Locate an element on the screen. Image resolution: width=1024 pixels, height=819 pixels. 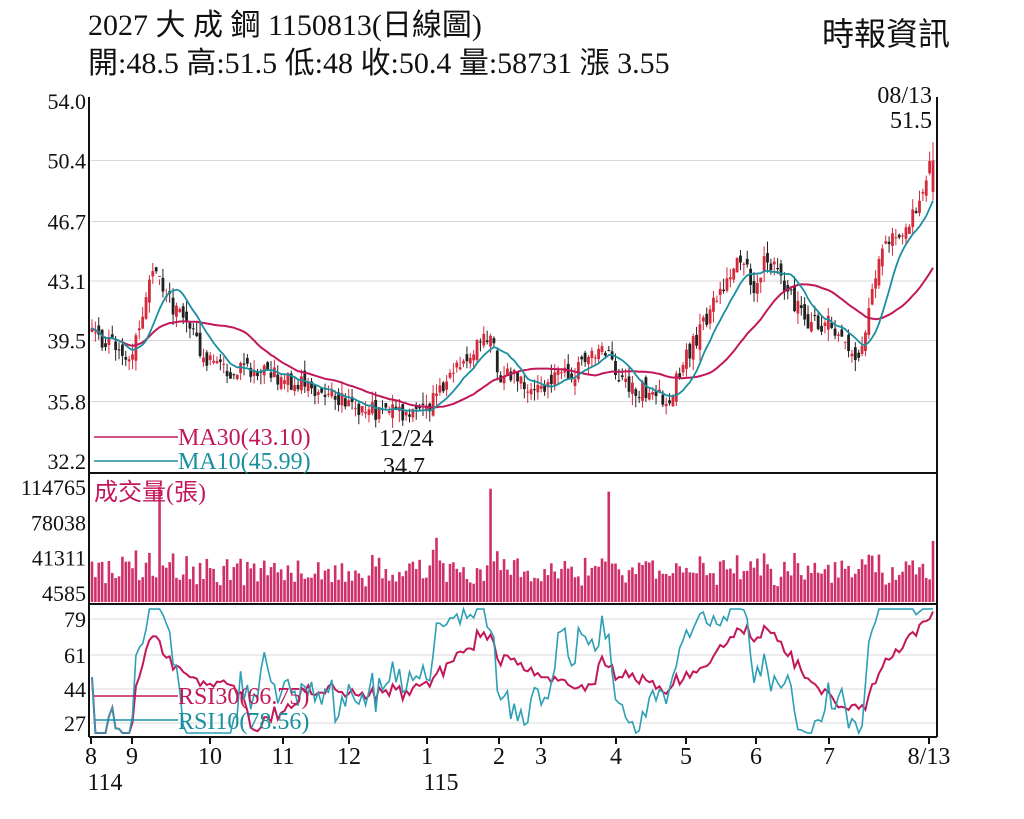
x-tick-label: 5 is located at coordinates (686, 757).